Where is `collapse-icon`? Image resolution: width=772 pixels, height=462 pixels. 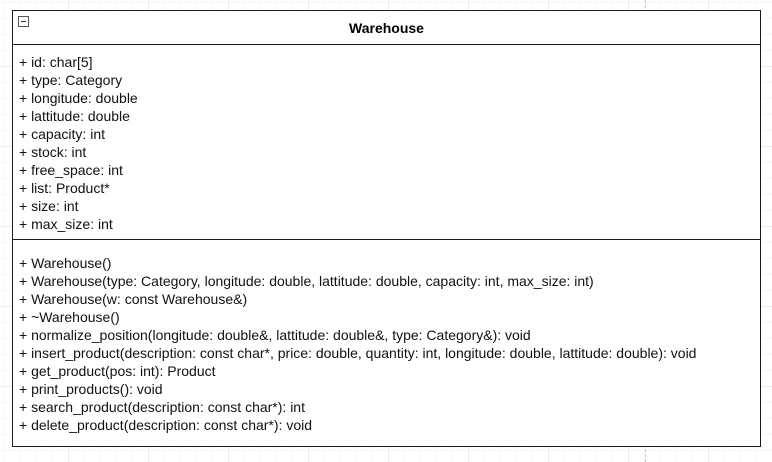
collapse-icon is located at coordinates (23, 21).